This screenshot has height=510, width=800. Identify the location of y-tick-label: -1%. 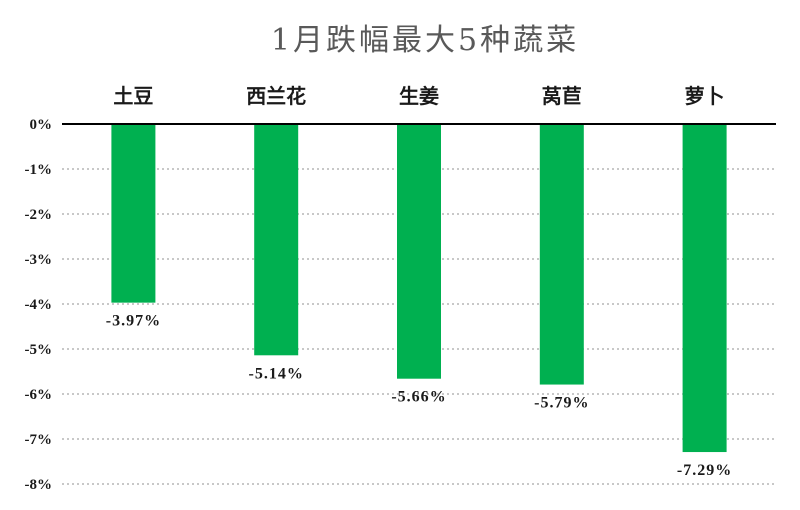
(39, 170).